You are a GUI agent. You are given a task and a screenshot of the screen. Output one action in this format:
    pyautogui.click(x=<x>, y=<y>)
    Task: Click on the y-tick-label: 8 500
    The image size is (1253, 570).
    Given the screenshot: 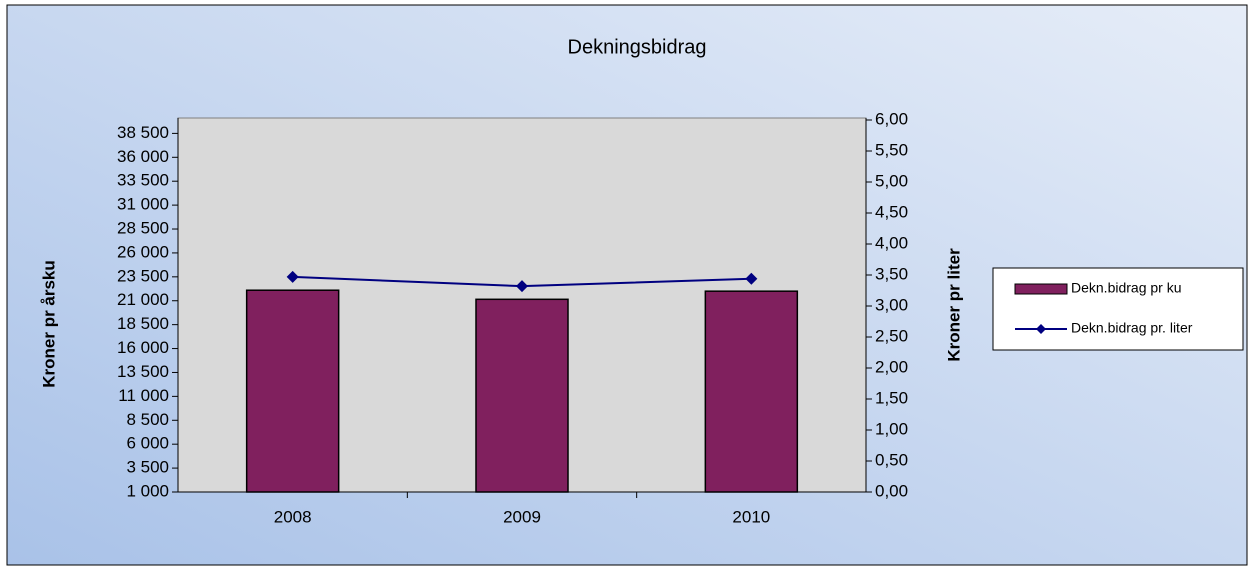 What is the action you would take?
    pyautogui.click(x=147, y=419)
    